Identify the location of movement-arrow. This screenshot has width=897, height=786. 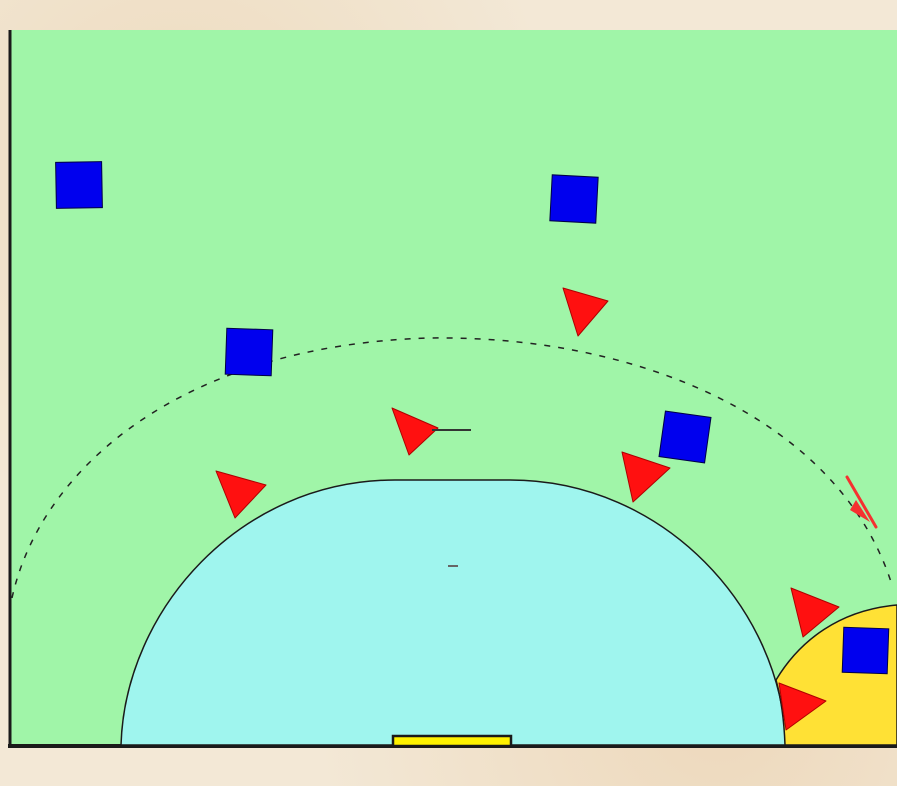
(861, 502).